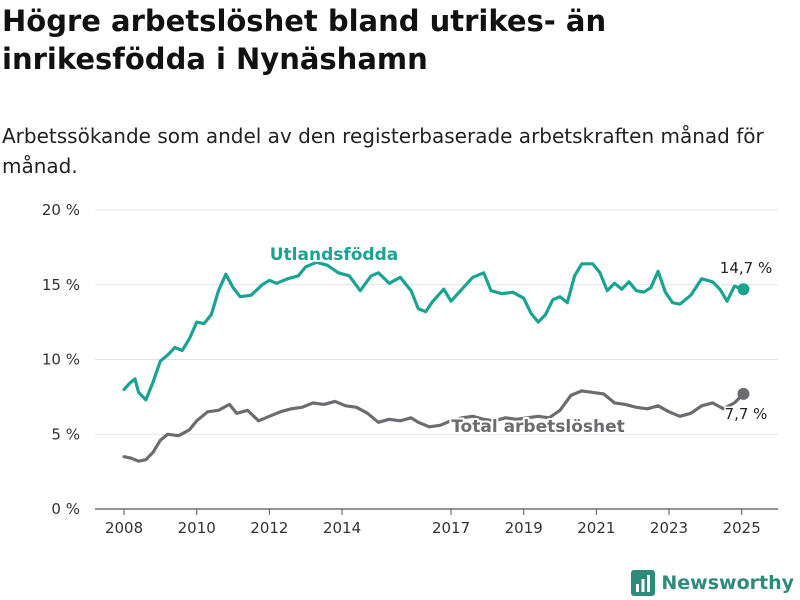 This screenshot has width=800, height=600. Describe the element at coordinates (451, 528) in the screenshot. I see `x-tick-label: 2017` at that location.